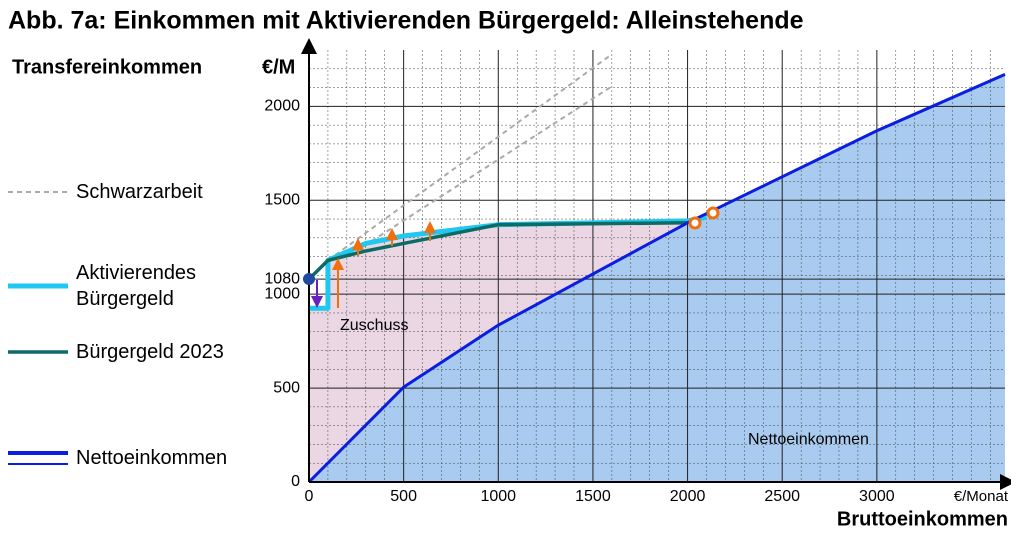  What do you see at coordinates (498, 496) in the screenshot?
I see `x-tick-label: 1000` at bounding box center [498, 496].